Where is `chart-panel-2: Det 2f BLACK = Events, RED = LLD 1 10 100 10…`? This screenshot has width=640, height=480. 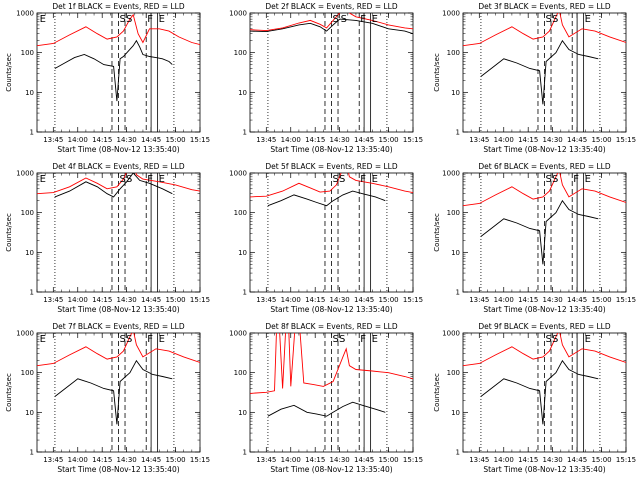 chart-panel-2: Det 2f BLACK = Events, RED = LLD 1 10 100 10… is located at coordinates (326, 78).